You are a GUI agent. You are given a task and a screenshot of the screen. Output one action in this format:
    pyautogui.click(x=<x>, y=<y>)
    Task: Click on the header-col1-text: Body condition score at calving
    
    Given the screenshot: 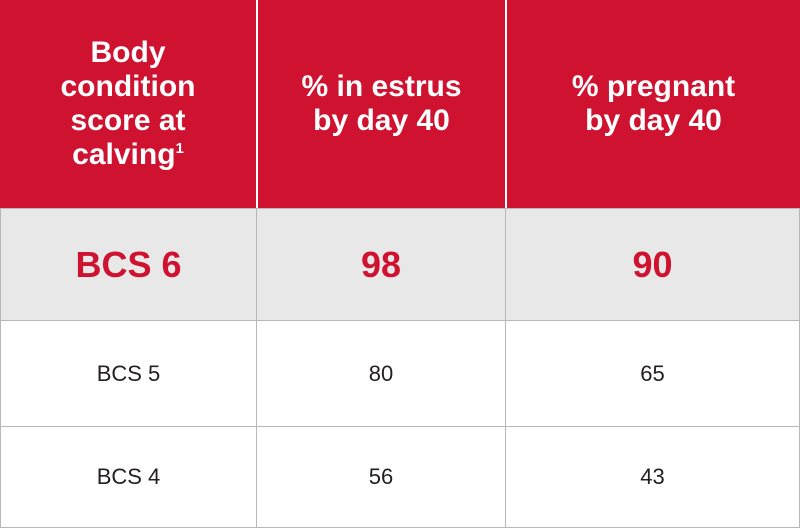 What is the action you would take?
    pyautogui.click(x=128, y=103)
    